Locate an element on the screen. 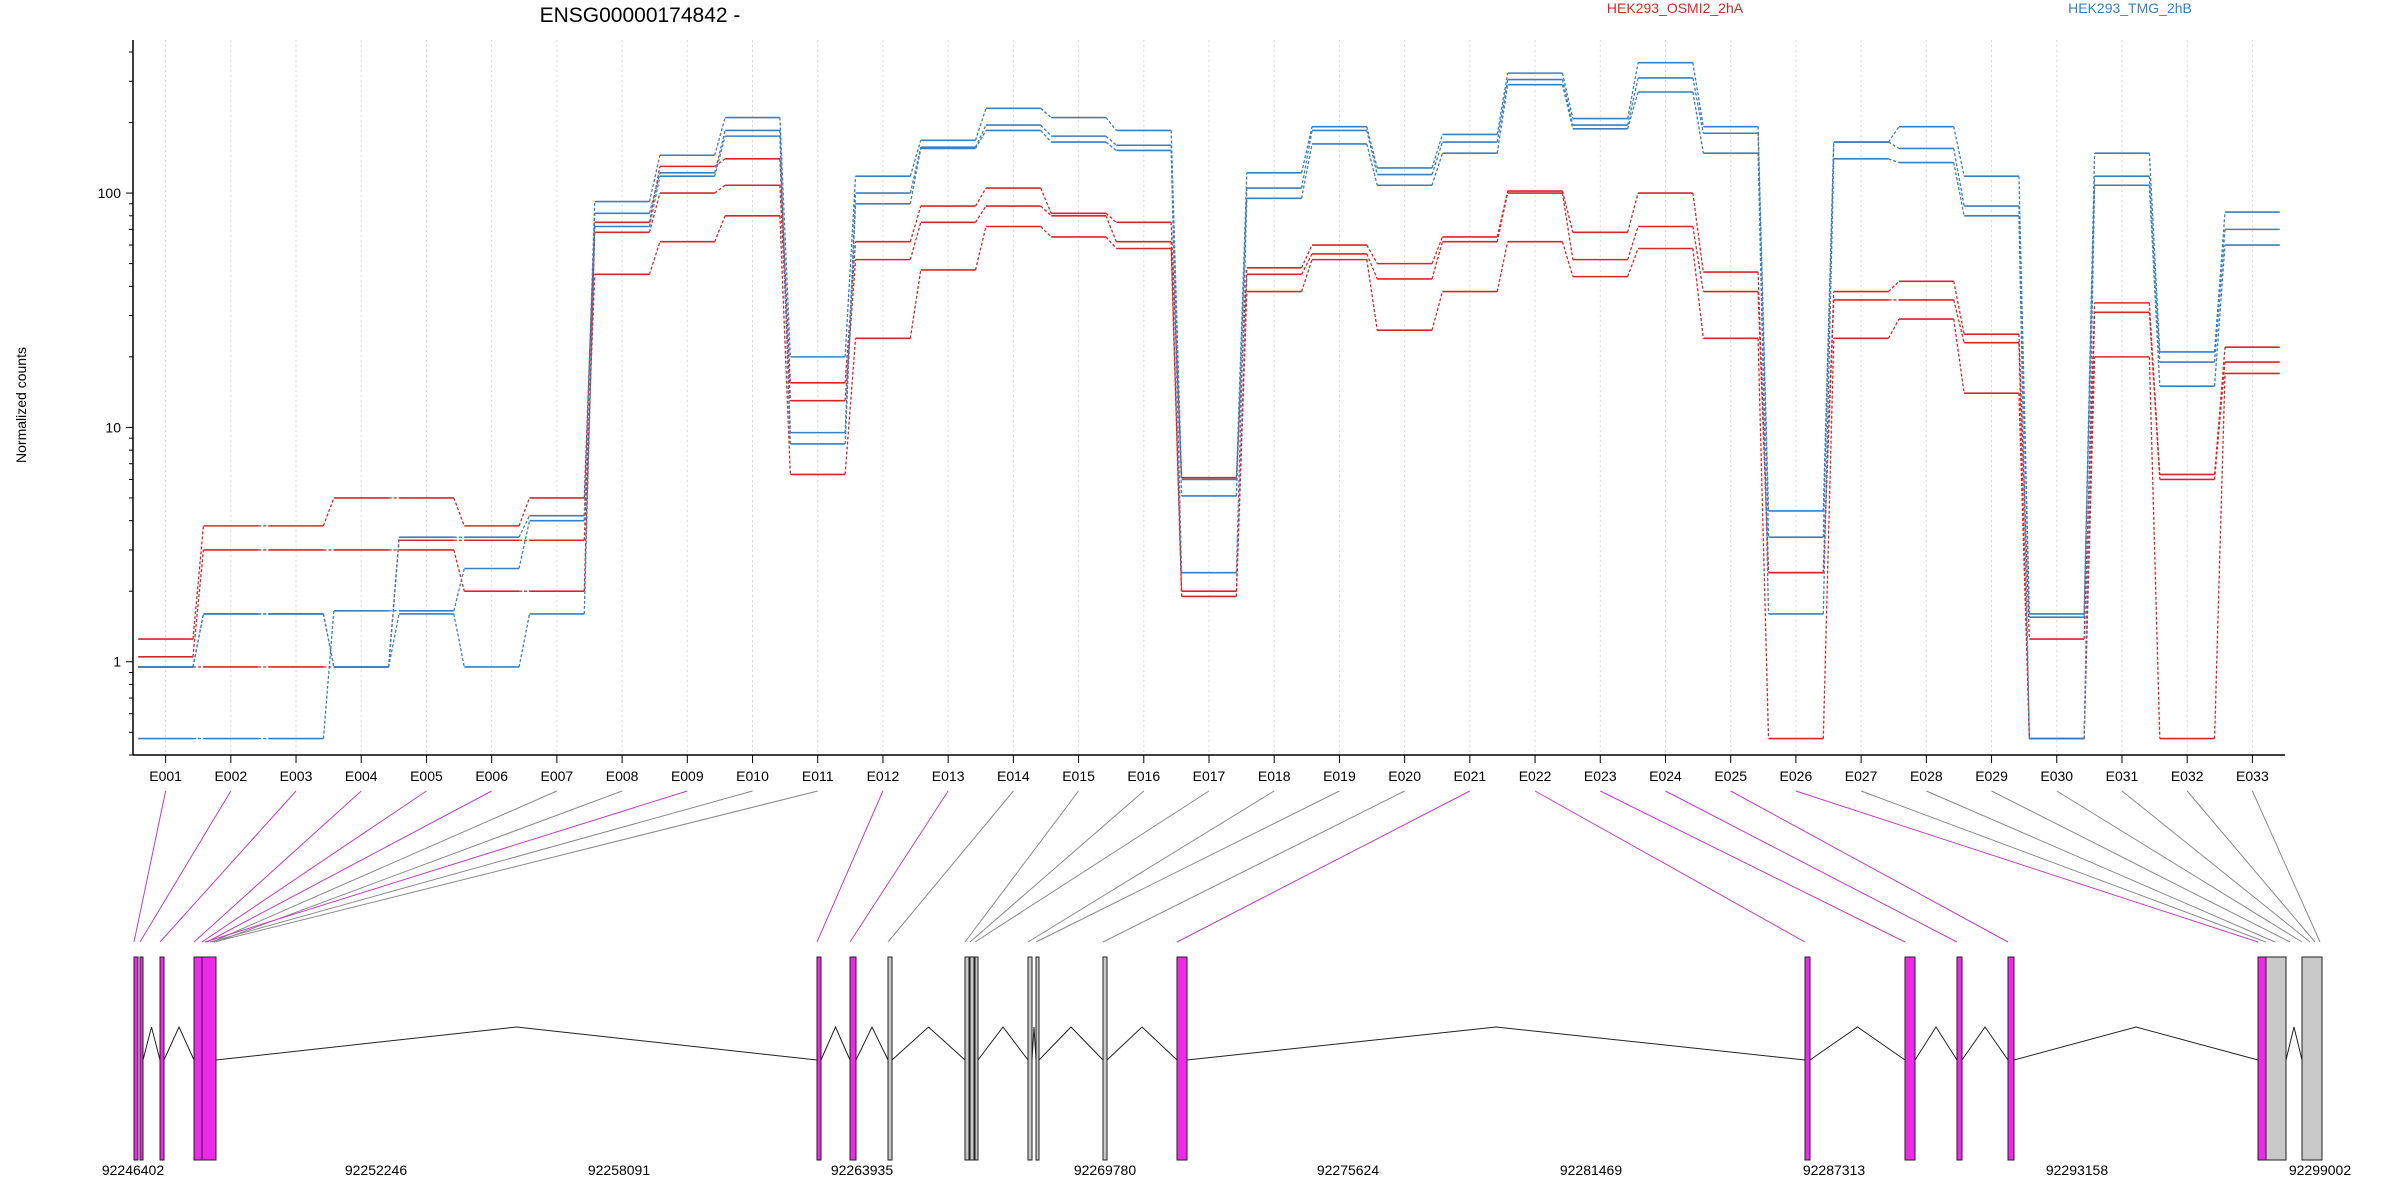 The height and width of the screenshot is (1200, 2400). genomic-coordinate-label: 92275624 is located at coordinates (1348, 1170).